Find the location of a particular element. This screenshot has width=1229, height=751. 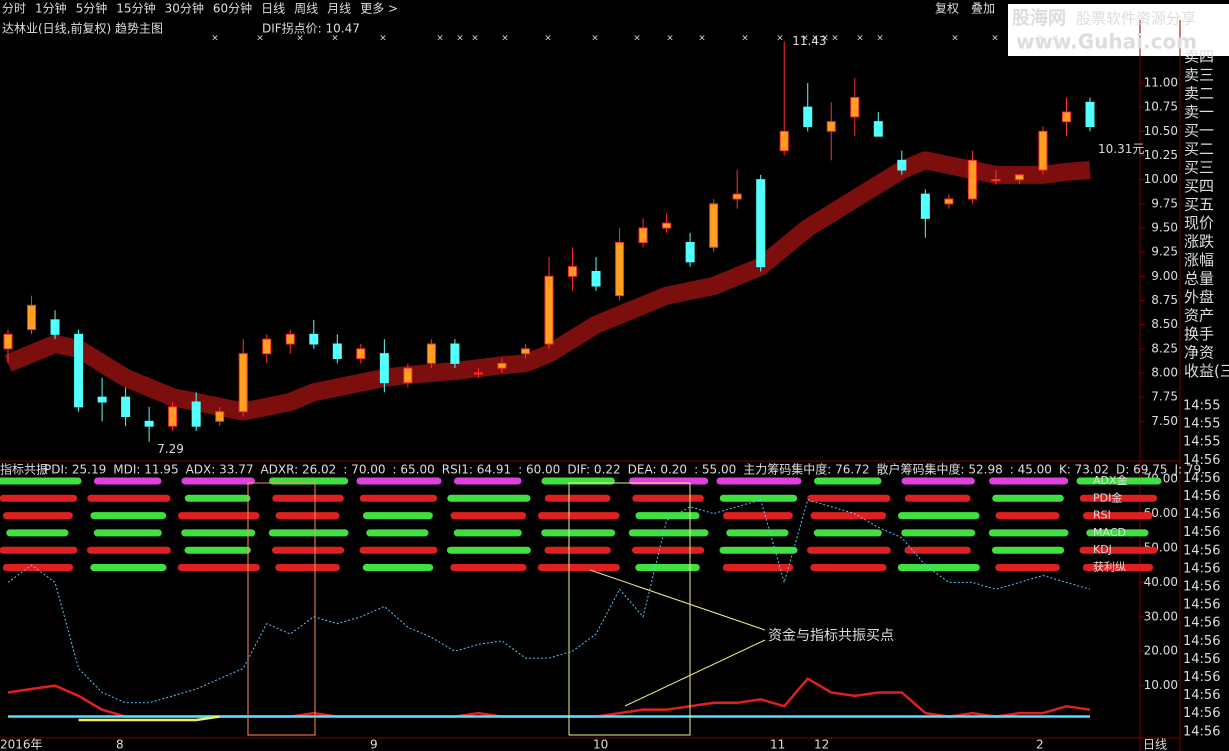

quote-label: 买二 is located at coordinates (1199, 149).